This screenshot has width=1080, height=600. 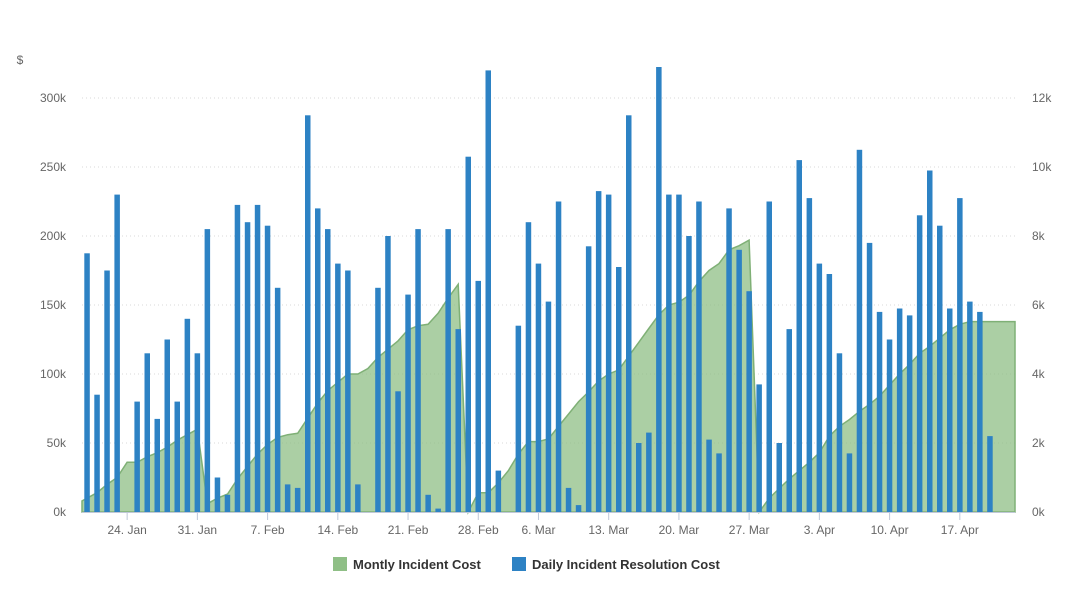 I want to click on left-tick-label: 250k, so click(x=53, y=167).